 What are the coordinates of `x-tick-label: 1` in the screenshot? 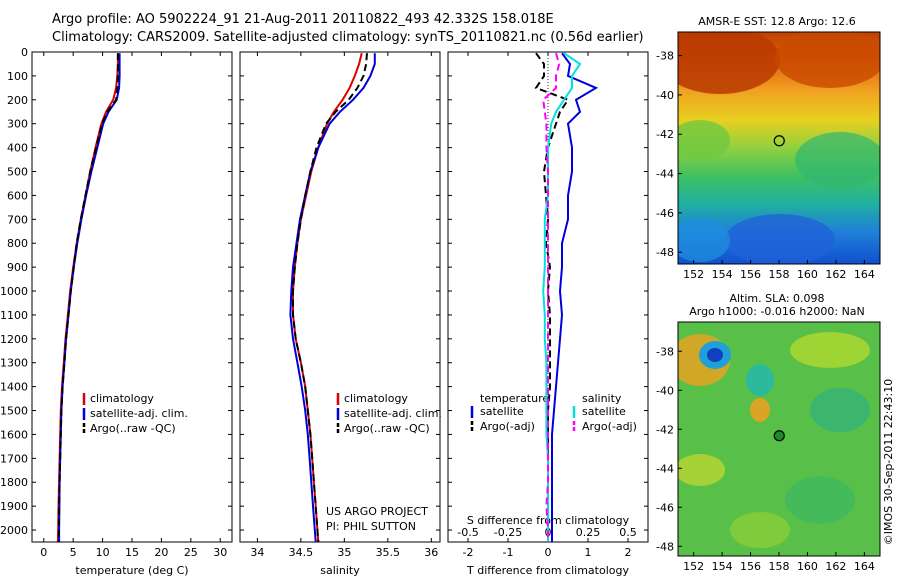 It's located at (588, 552).